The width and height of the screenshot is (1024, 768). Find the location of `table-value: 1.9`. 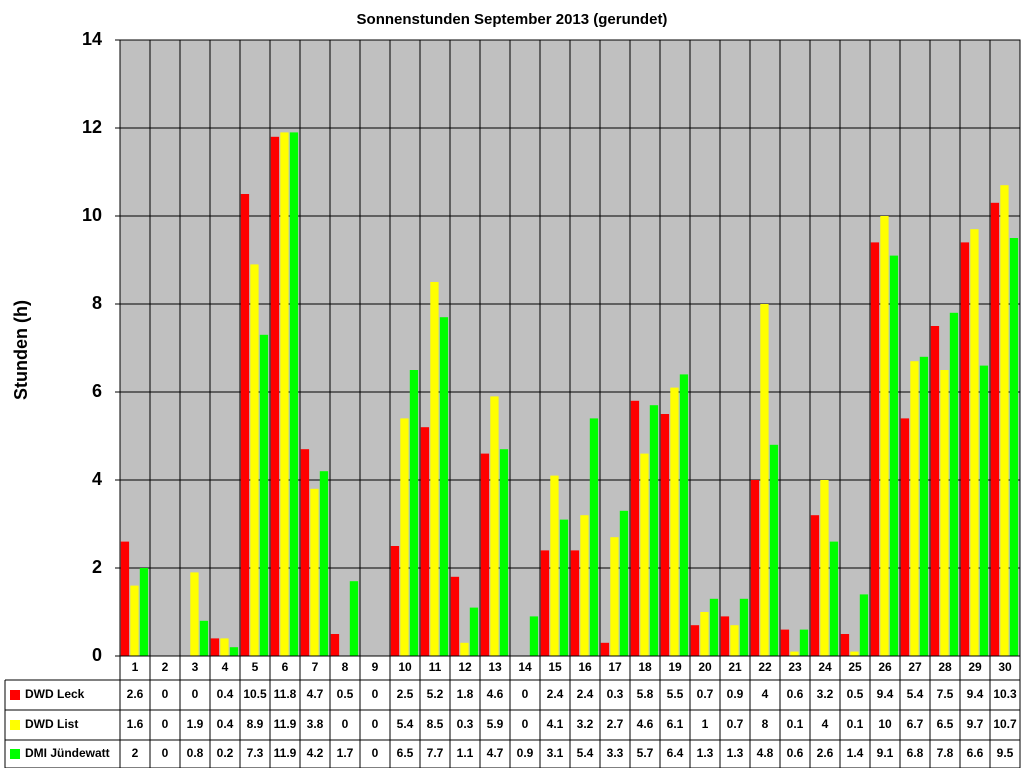

table-value: 1.9 is located at coordinates (195, 724).